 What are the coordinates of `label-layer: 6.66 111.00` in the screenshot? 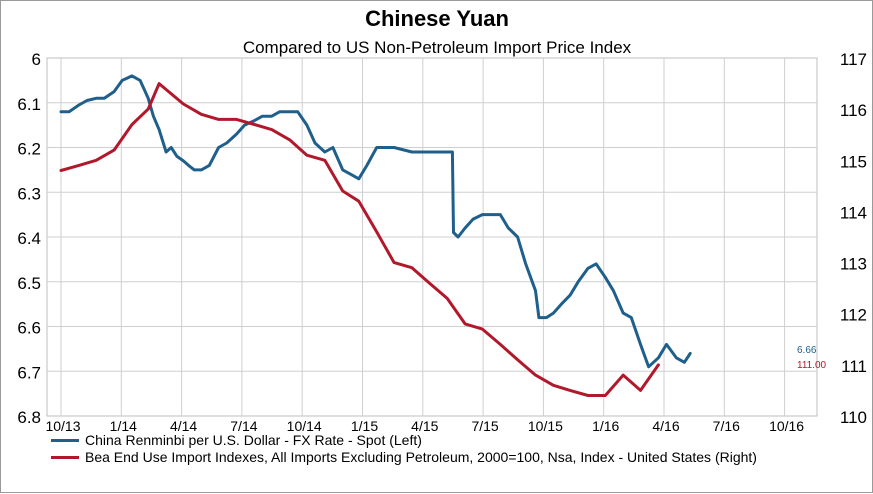 It's located at (812, 358).